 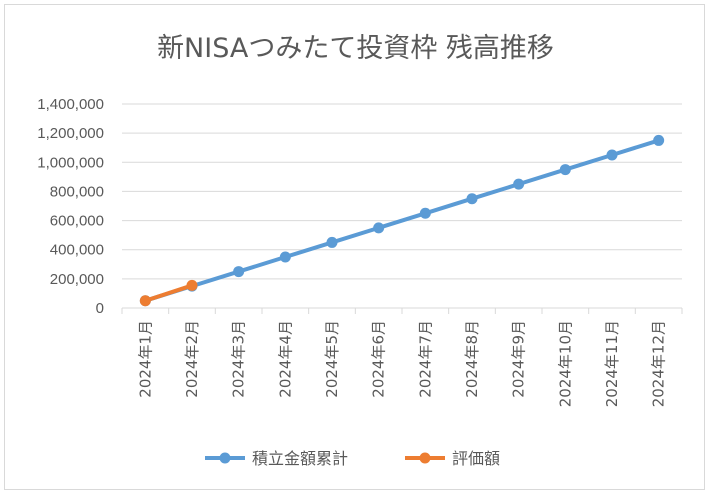 What do you see at coordinates (472, 359) in the screenshot?
I see `x-tick-label: 2024年8月` at bounding box center [472, 359].